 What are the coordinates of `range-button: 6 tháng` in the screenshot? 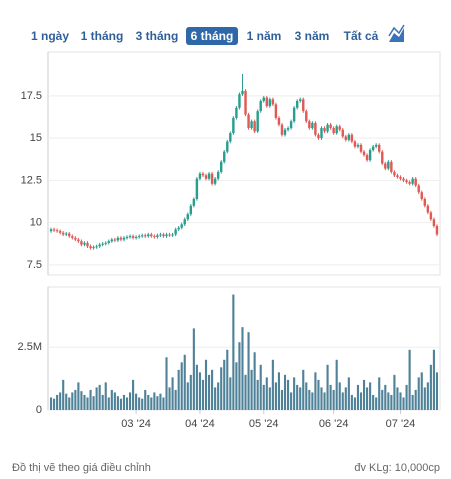 It's located at (212, 36).